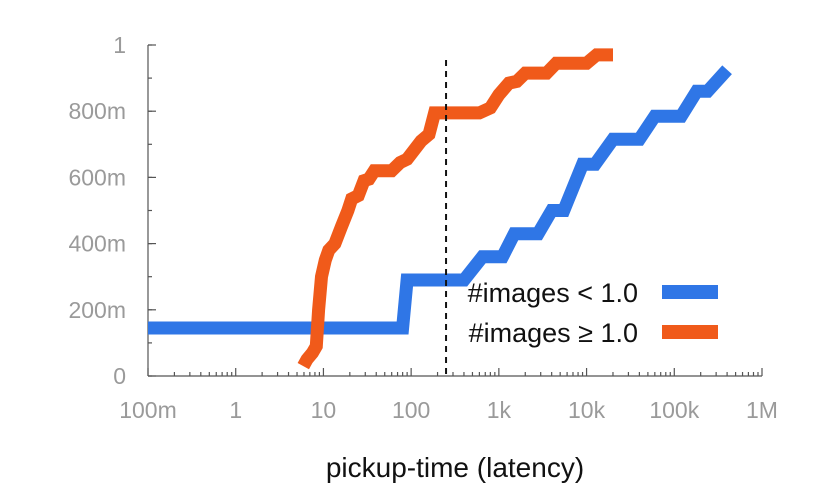 The height and width of the screenshot is (498, 830). I want to click on x-tick-label: 1, so click(235, 410).